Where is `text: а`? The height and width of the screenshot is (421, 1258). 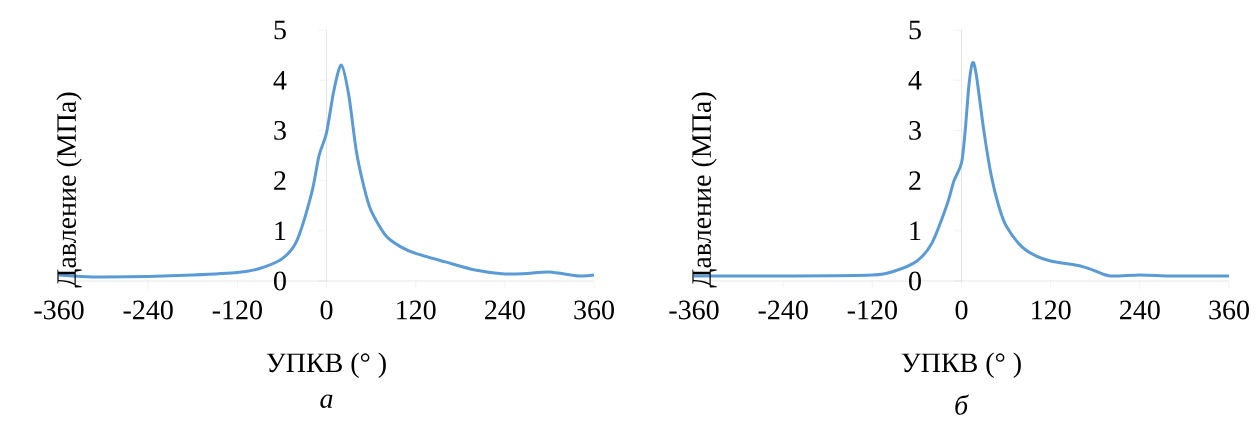
text: а is located at coordinates (326, 401).